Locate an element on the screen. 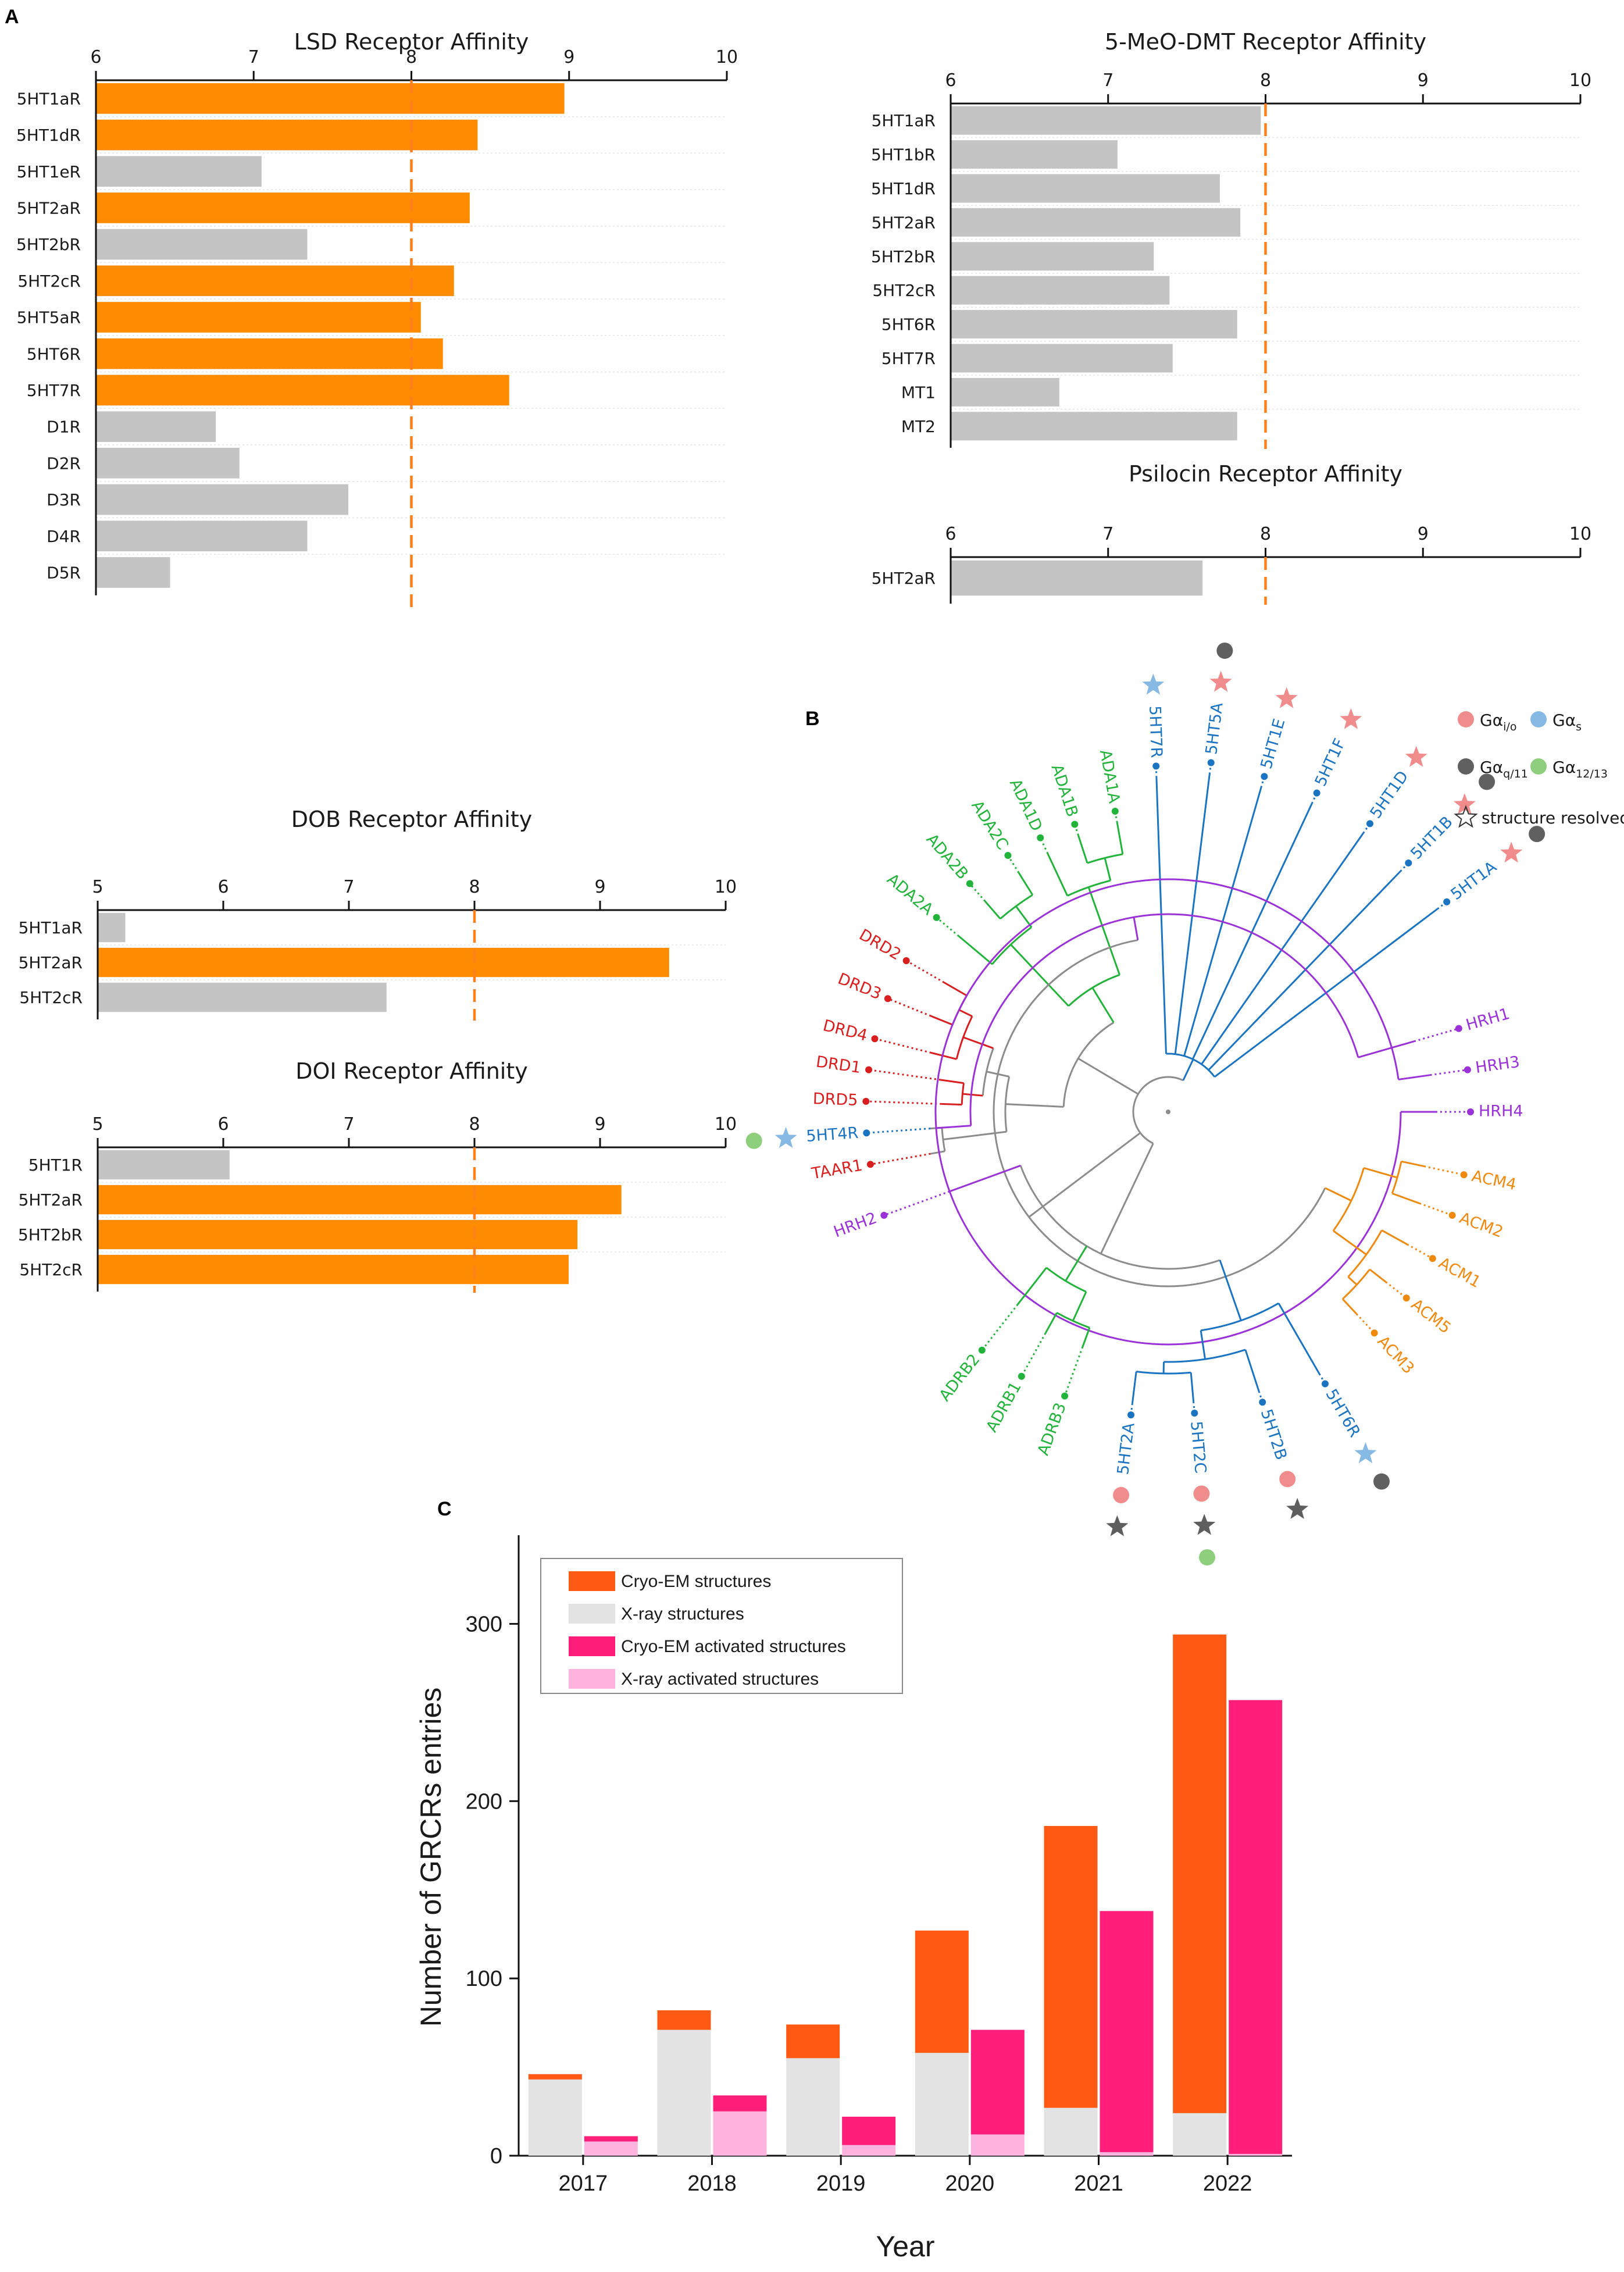 This screenshot has width=1624, height=2272. dmt-category-label: 5HT2aR is located at coordinates (904, 222).